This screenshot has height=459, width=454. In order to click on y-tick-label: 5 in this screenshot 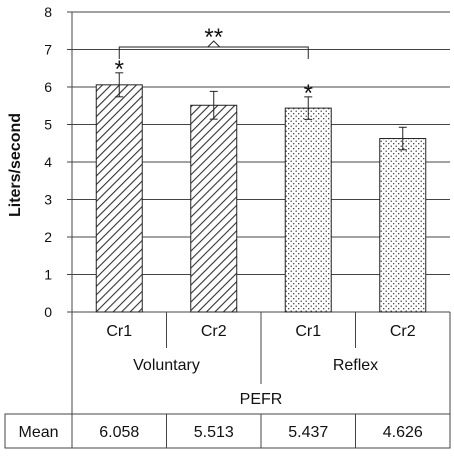, I will do `click(48, 125)`.